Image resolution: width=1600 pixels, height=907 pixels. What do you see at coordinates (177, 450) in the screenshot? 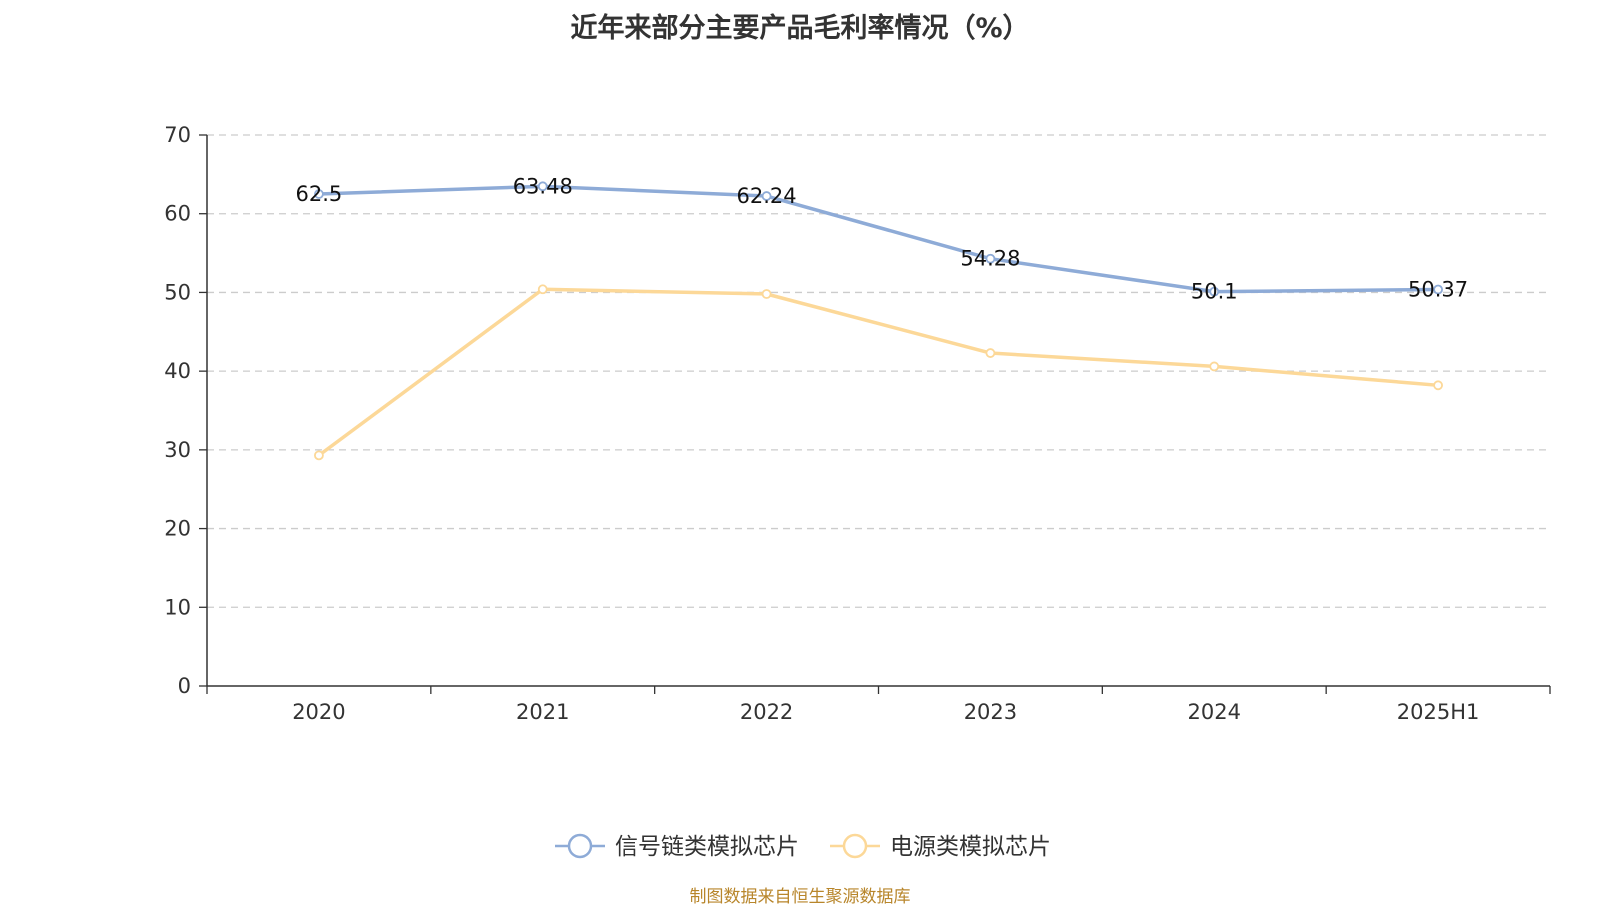
I see `y-tick-label: 30` at bounding box center [177, 450].